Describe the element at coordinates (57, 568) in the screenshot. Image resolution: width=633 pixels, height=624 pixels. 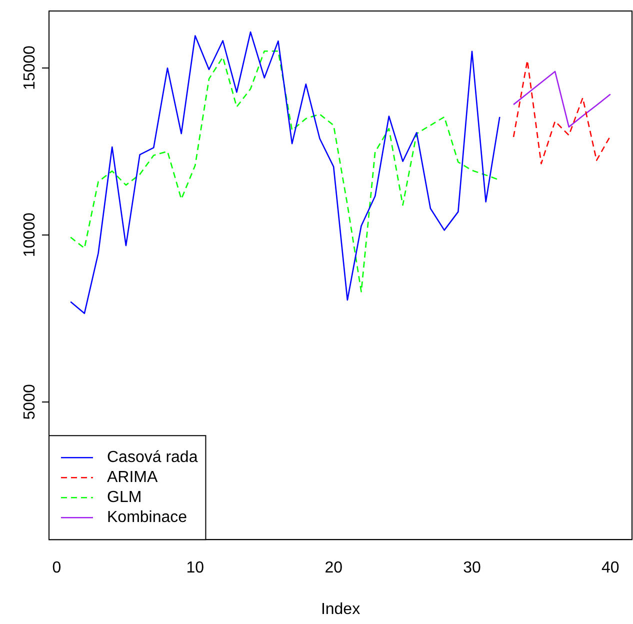
I see `x-tick-label: 0` at that location.